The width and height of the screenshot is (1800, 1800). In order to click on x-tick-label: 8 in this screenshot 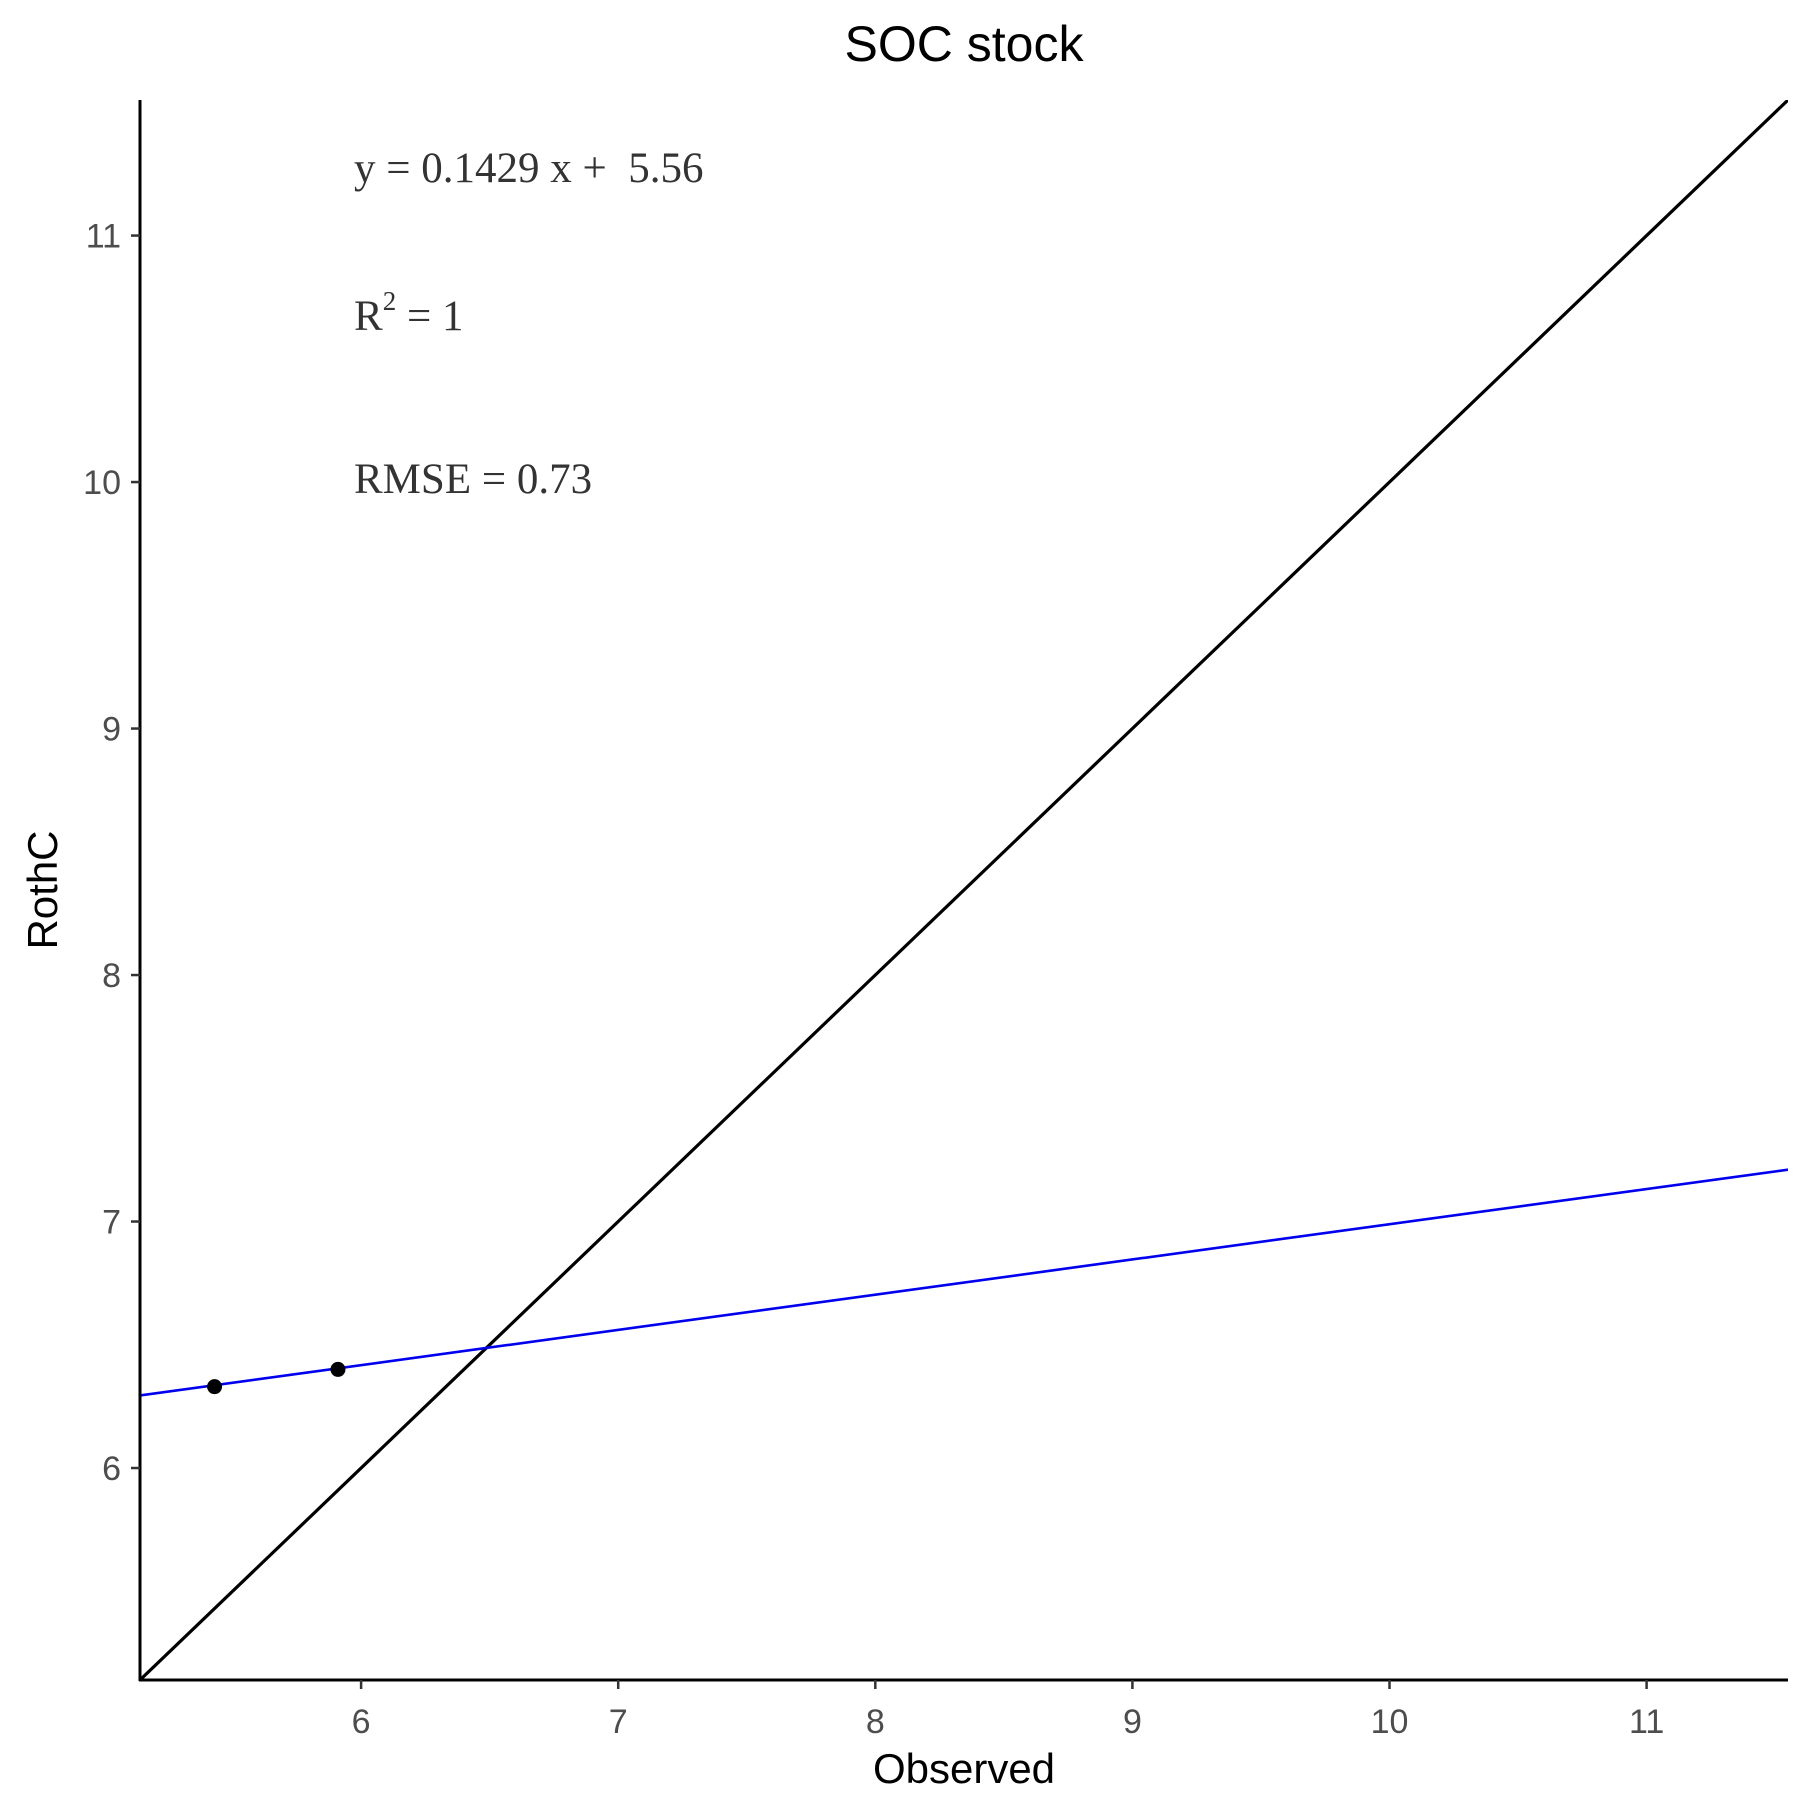, I will do `click(875, 1722)`.